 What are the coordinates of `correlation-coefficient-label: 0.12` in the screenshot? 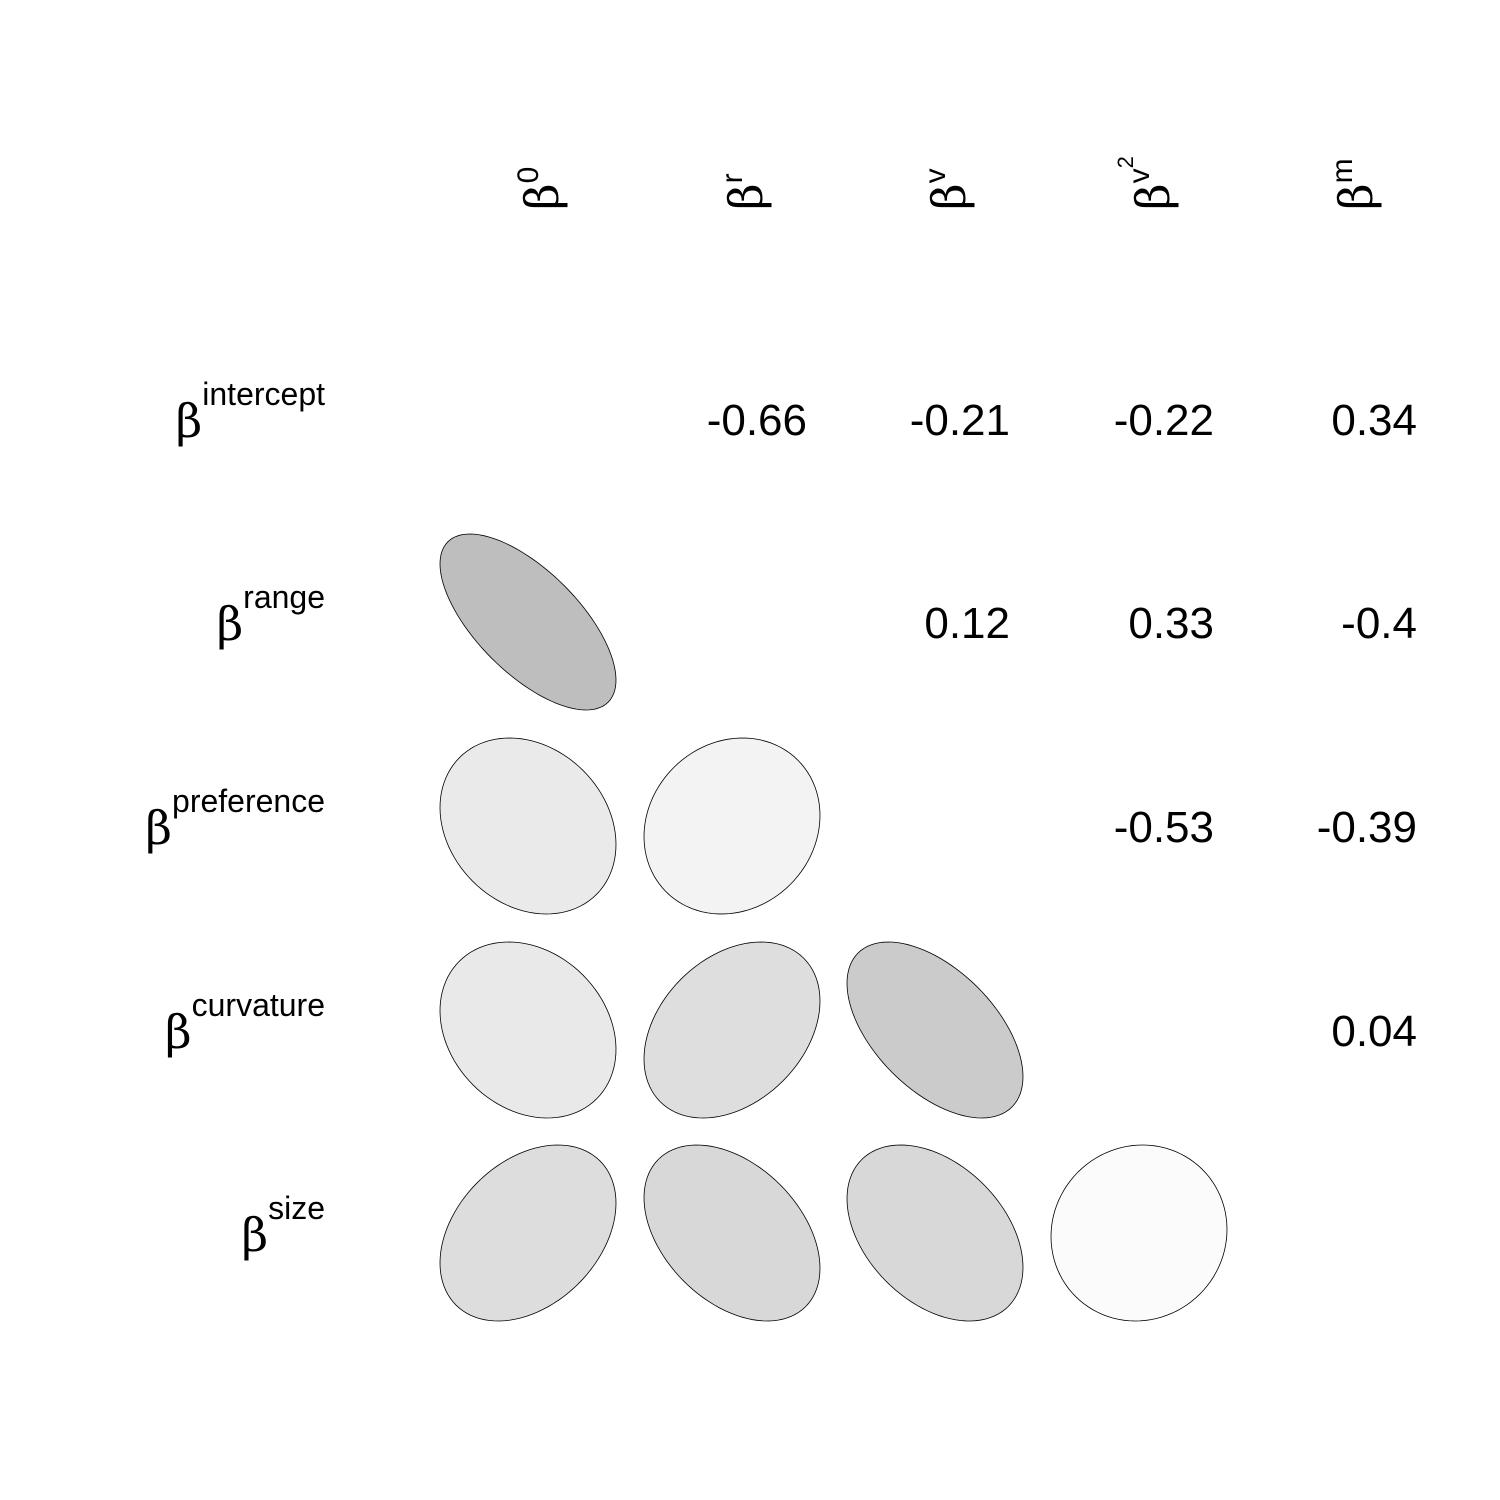 It's located at (967, 623).